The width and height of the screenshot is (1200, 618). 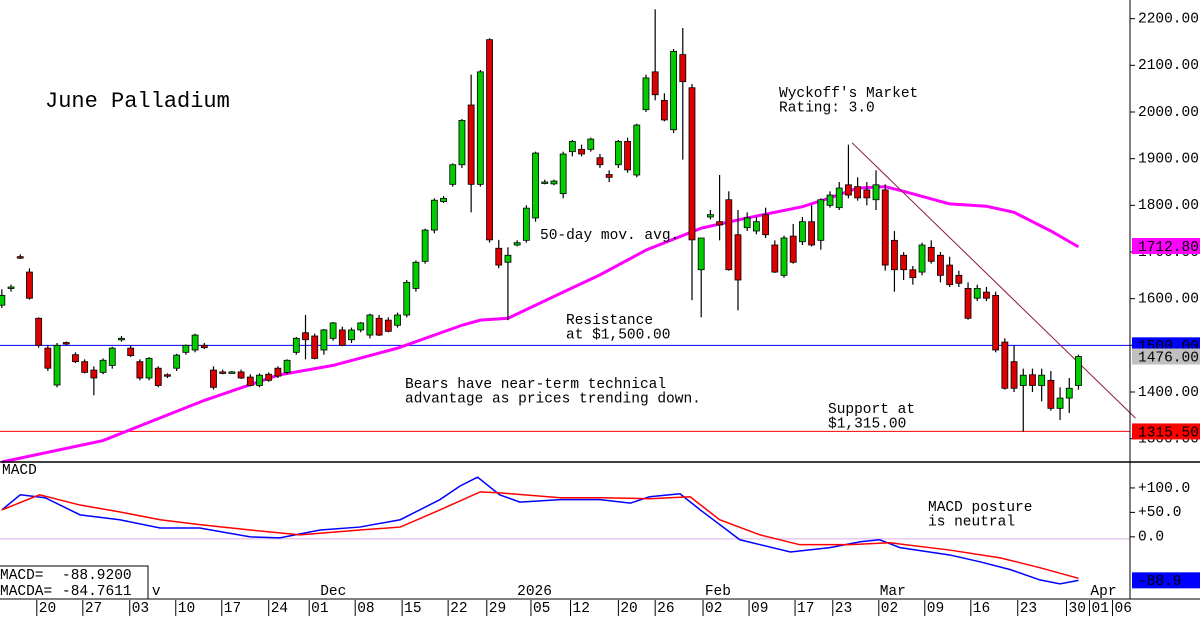 I want to click on level-tag-label: -88.9, so click(x=1160, y=582).